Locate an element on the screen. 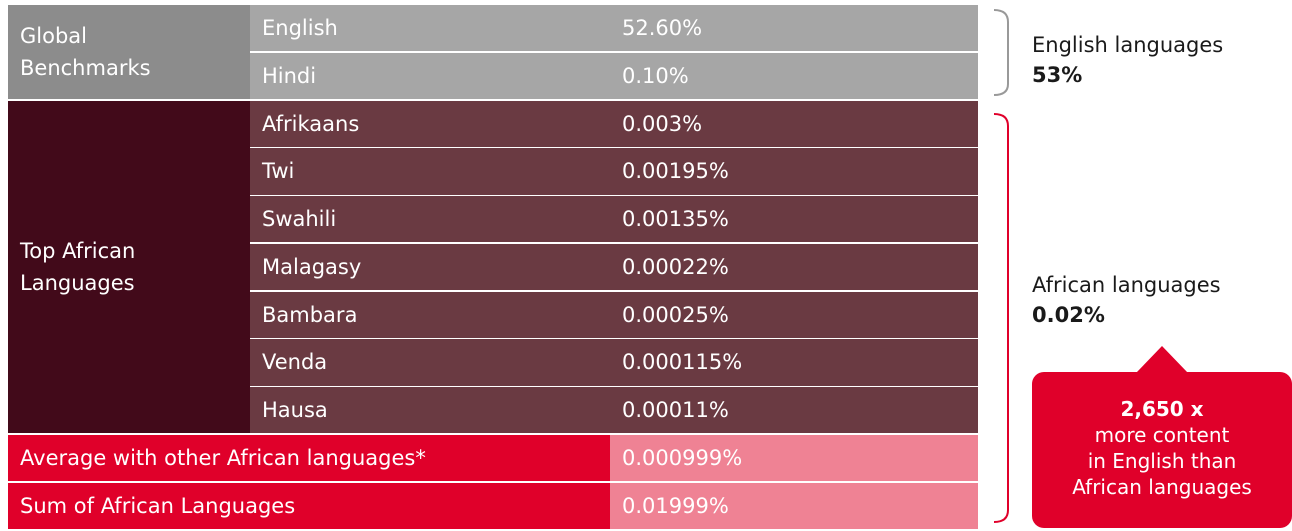  value-cell: 0.003% is located at coordinates (794, 123).